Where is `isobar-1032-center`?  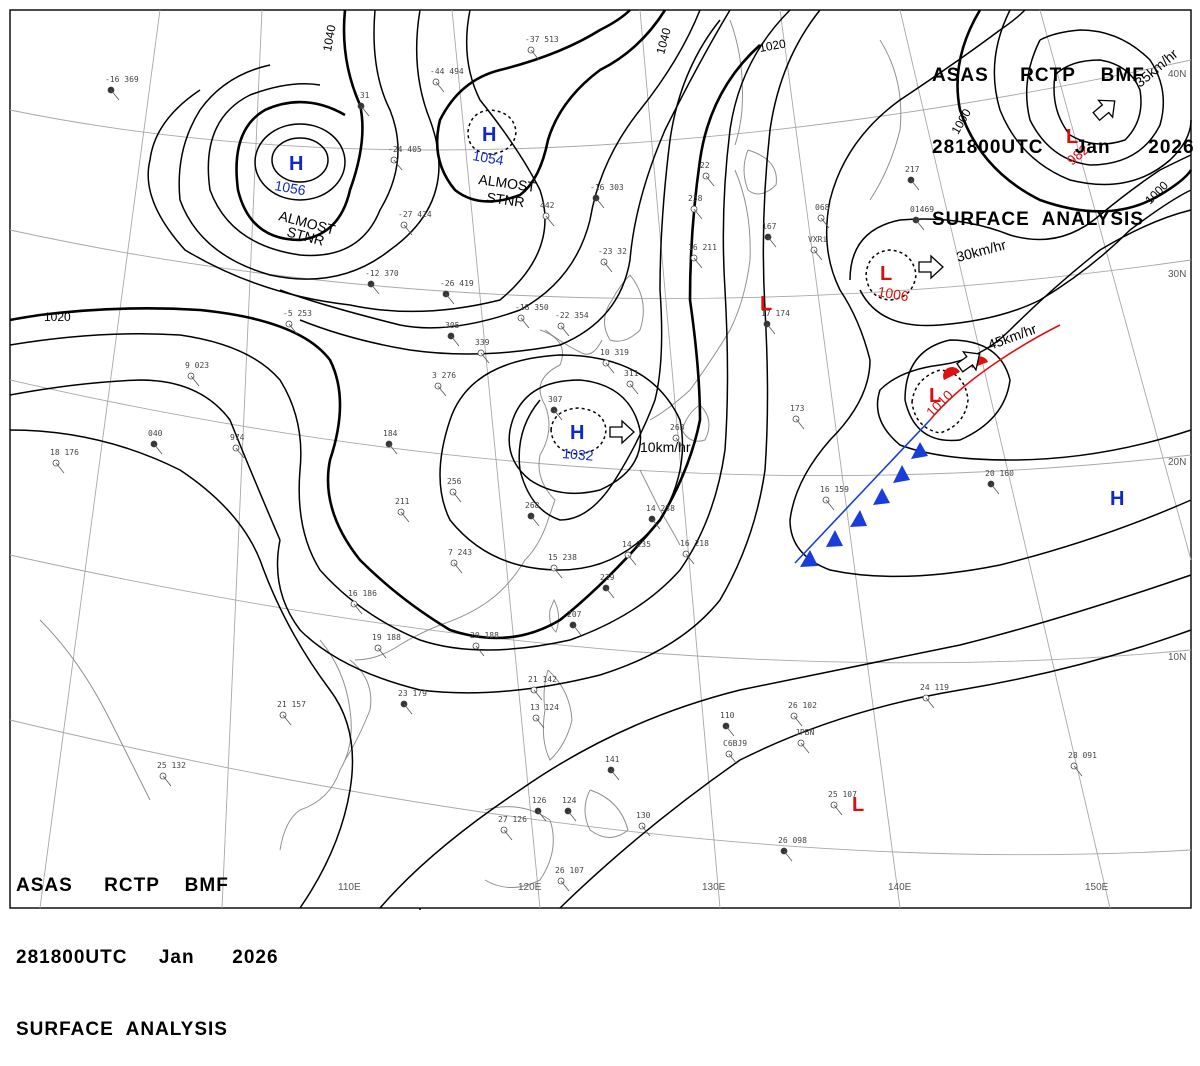
isobar-1032-center is located at coordinates (578, 431).